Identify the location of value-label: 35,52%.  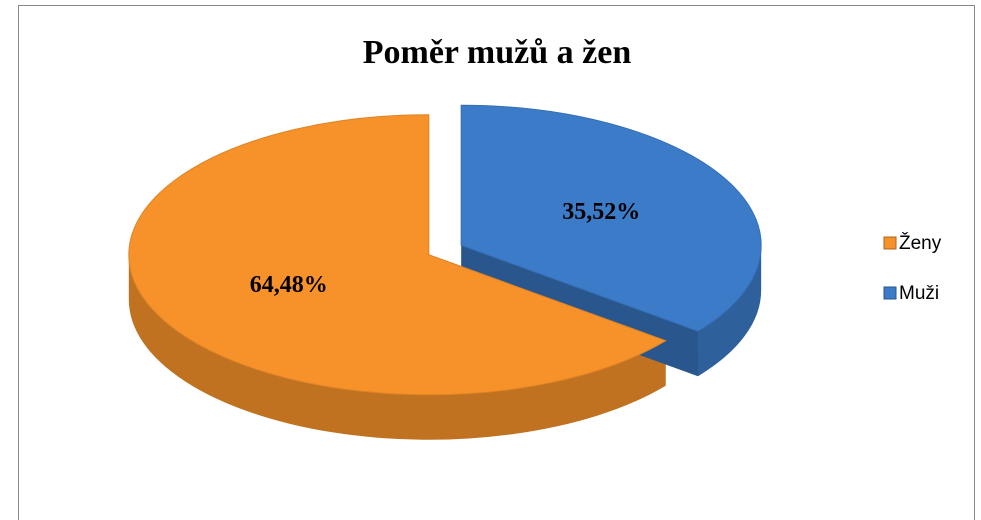
(601, 212).